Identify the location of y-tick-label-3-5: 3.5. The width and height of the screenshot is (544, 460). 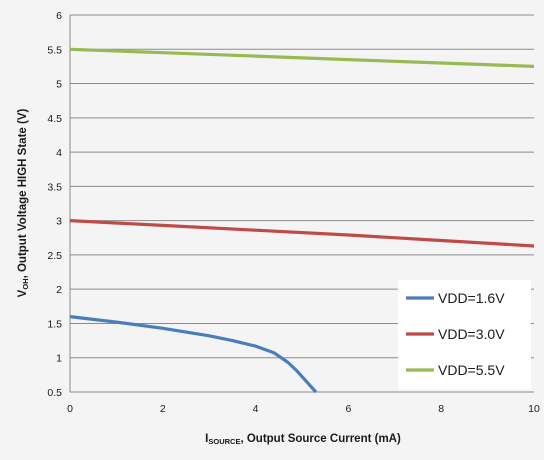
(54, 187).